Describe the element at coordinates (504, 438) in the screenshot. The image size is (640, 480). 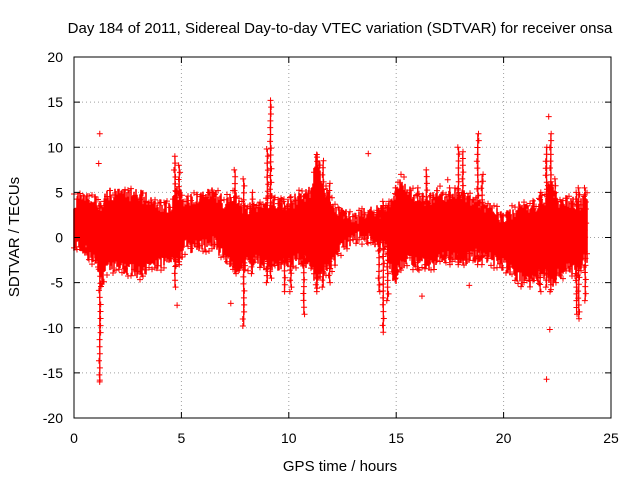
I see `x-tick-label: 20` at that location.